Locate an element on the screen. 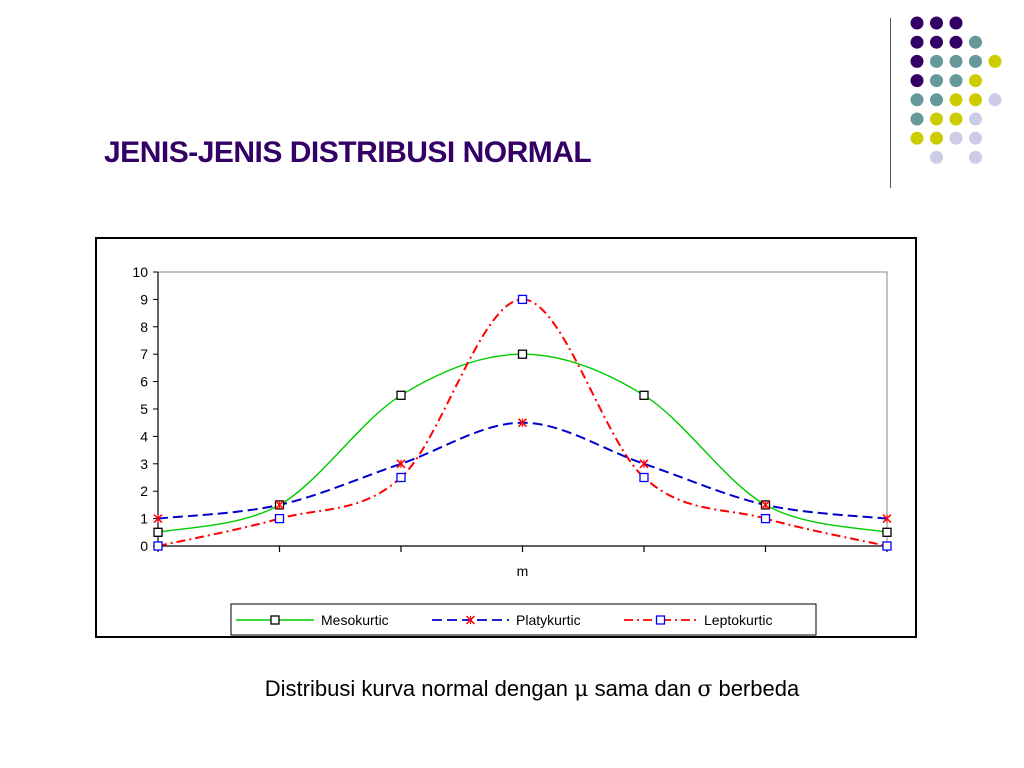  legend-marker-leptokurtic is located at coordinates (660, 620).